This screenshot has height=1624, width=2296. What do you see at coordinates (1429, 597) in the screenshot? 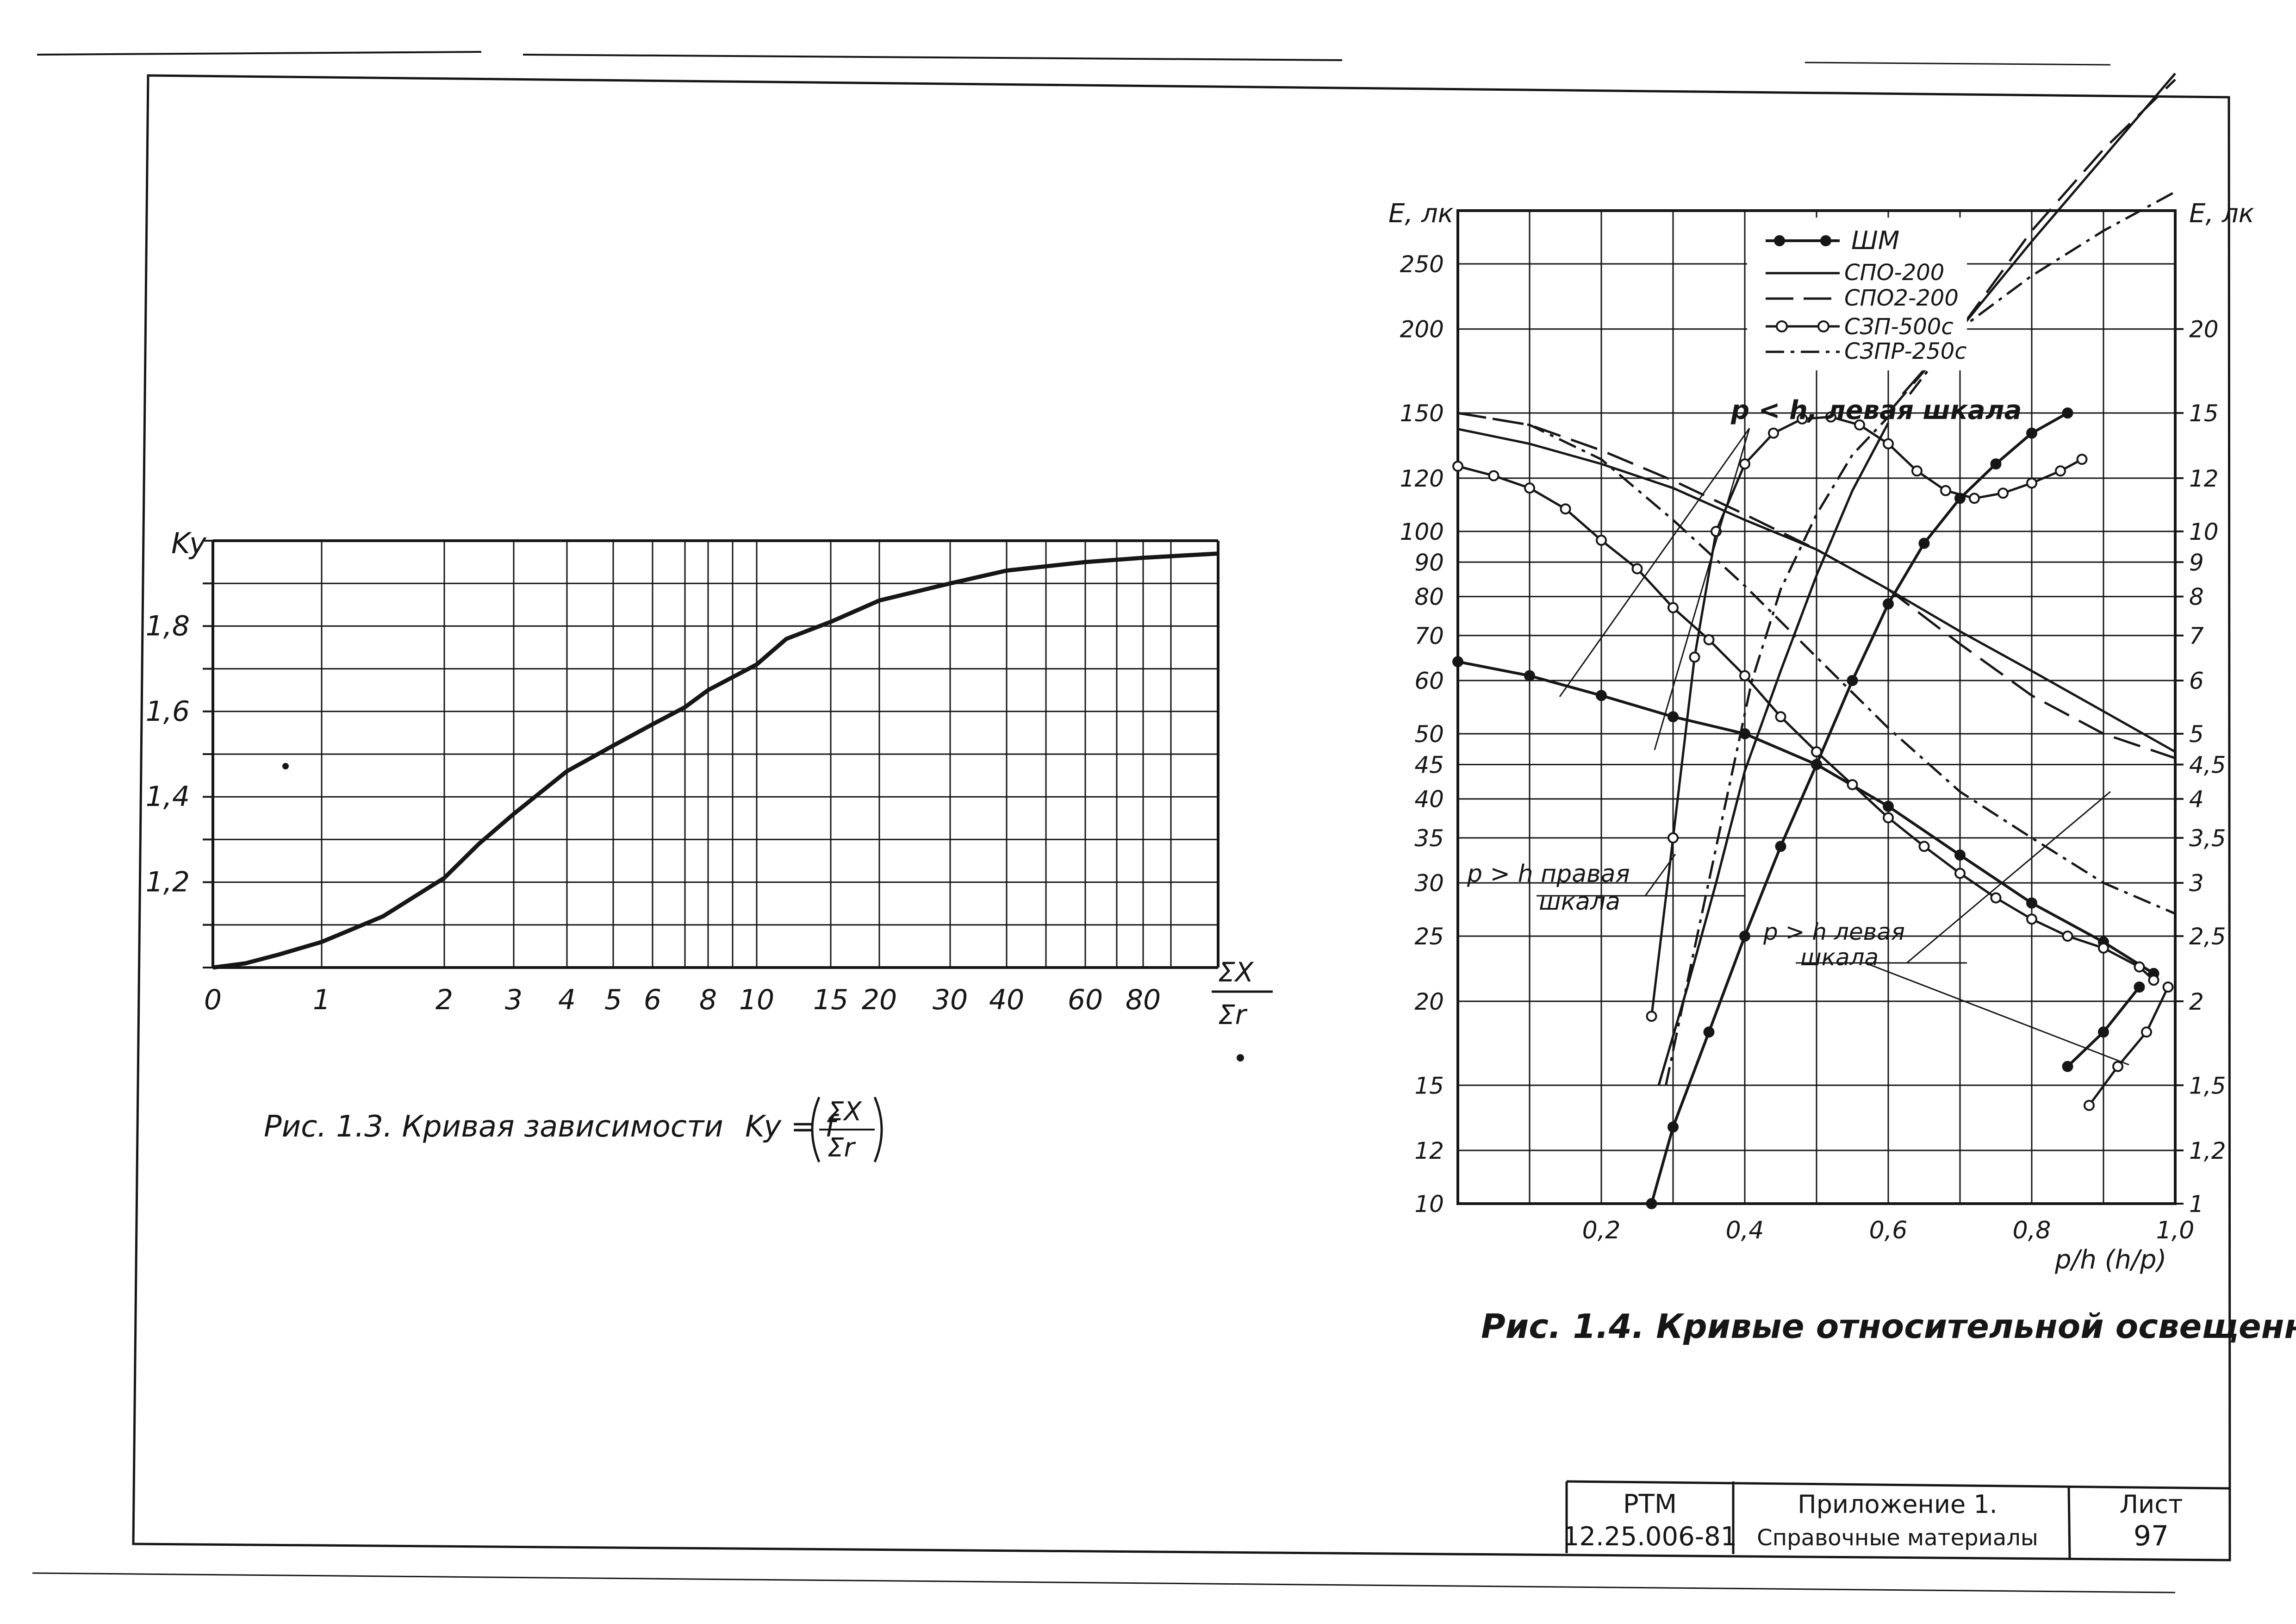
I see `f14-left-tick-label: 80` at bounding box center [1429, 597].